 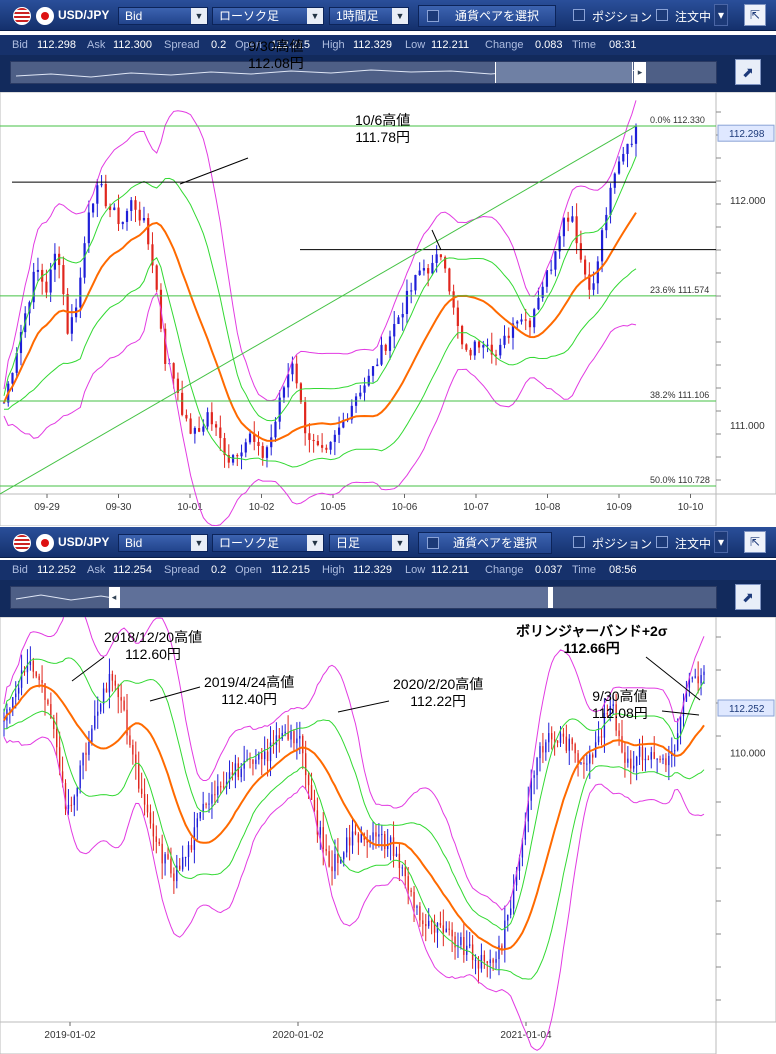 I want to click on fibonacci-label: 50.0% 110.728, so click(x=680, y=480).